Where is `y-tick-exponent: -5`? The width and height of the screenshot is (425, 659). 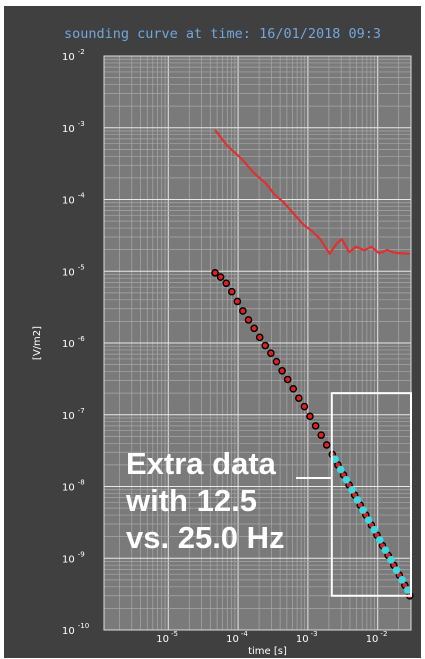 y-tick-exponent: -5 is located at coordinates (81, 267).